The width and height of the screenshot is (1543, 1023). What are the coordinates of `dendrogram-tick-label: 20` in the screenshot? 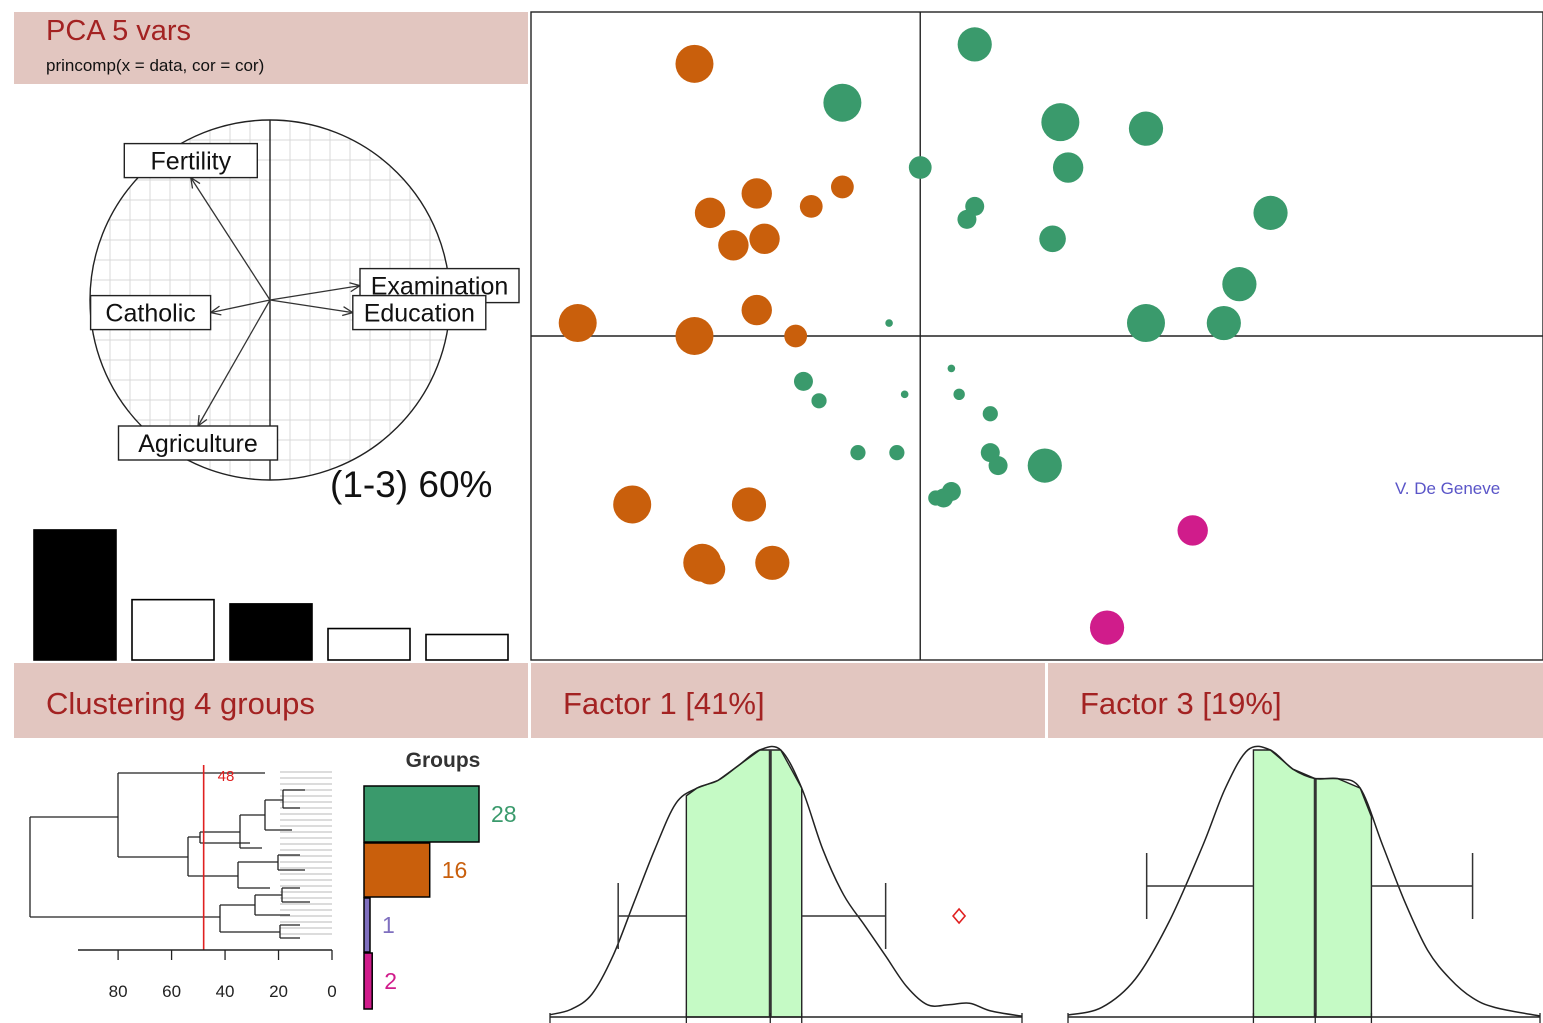 It's located at (278, 991).